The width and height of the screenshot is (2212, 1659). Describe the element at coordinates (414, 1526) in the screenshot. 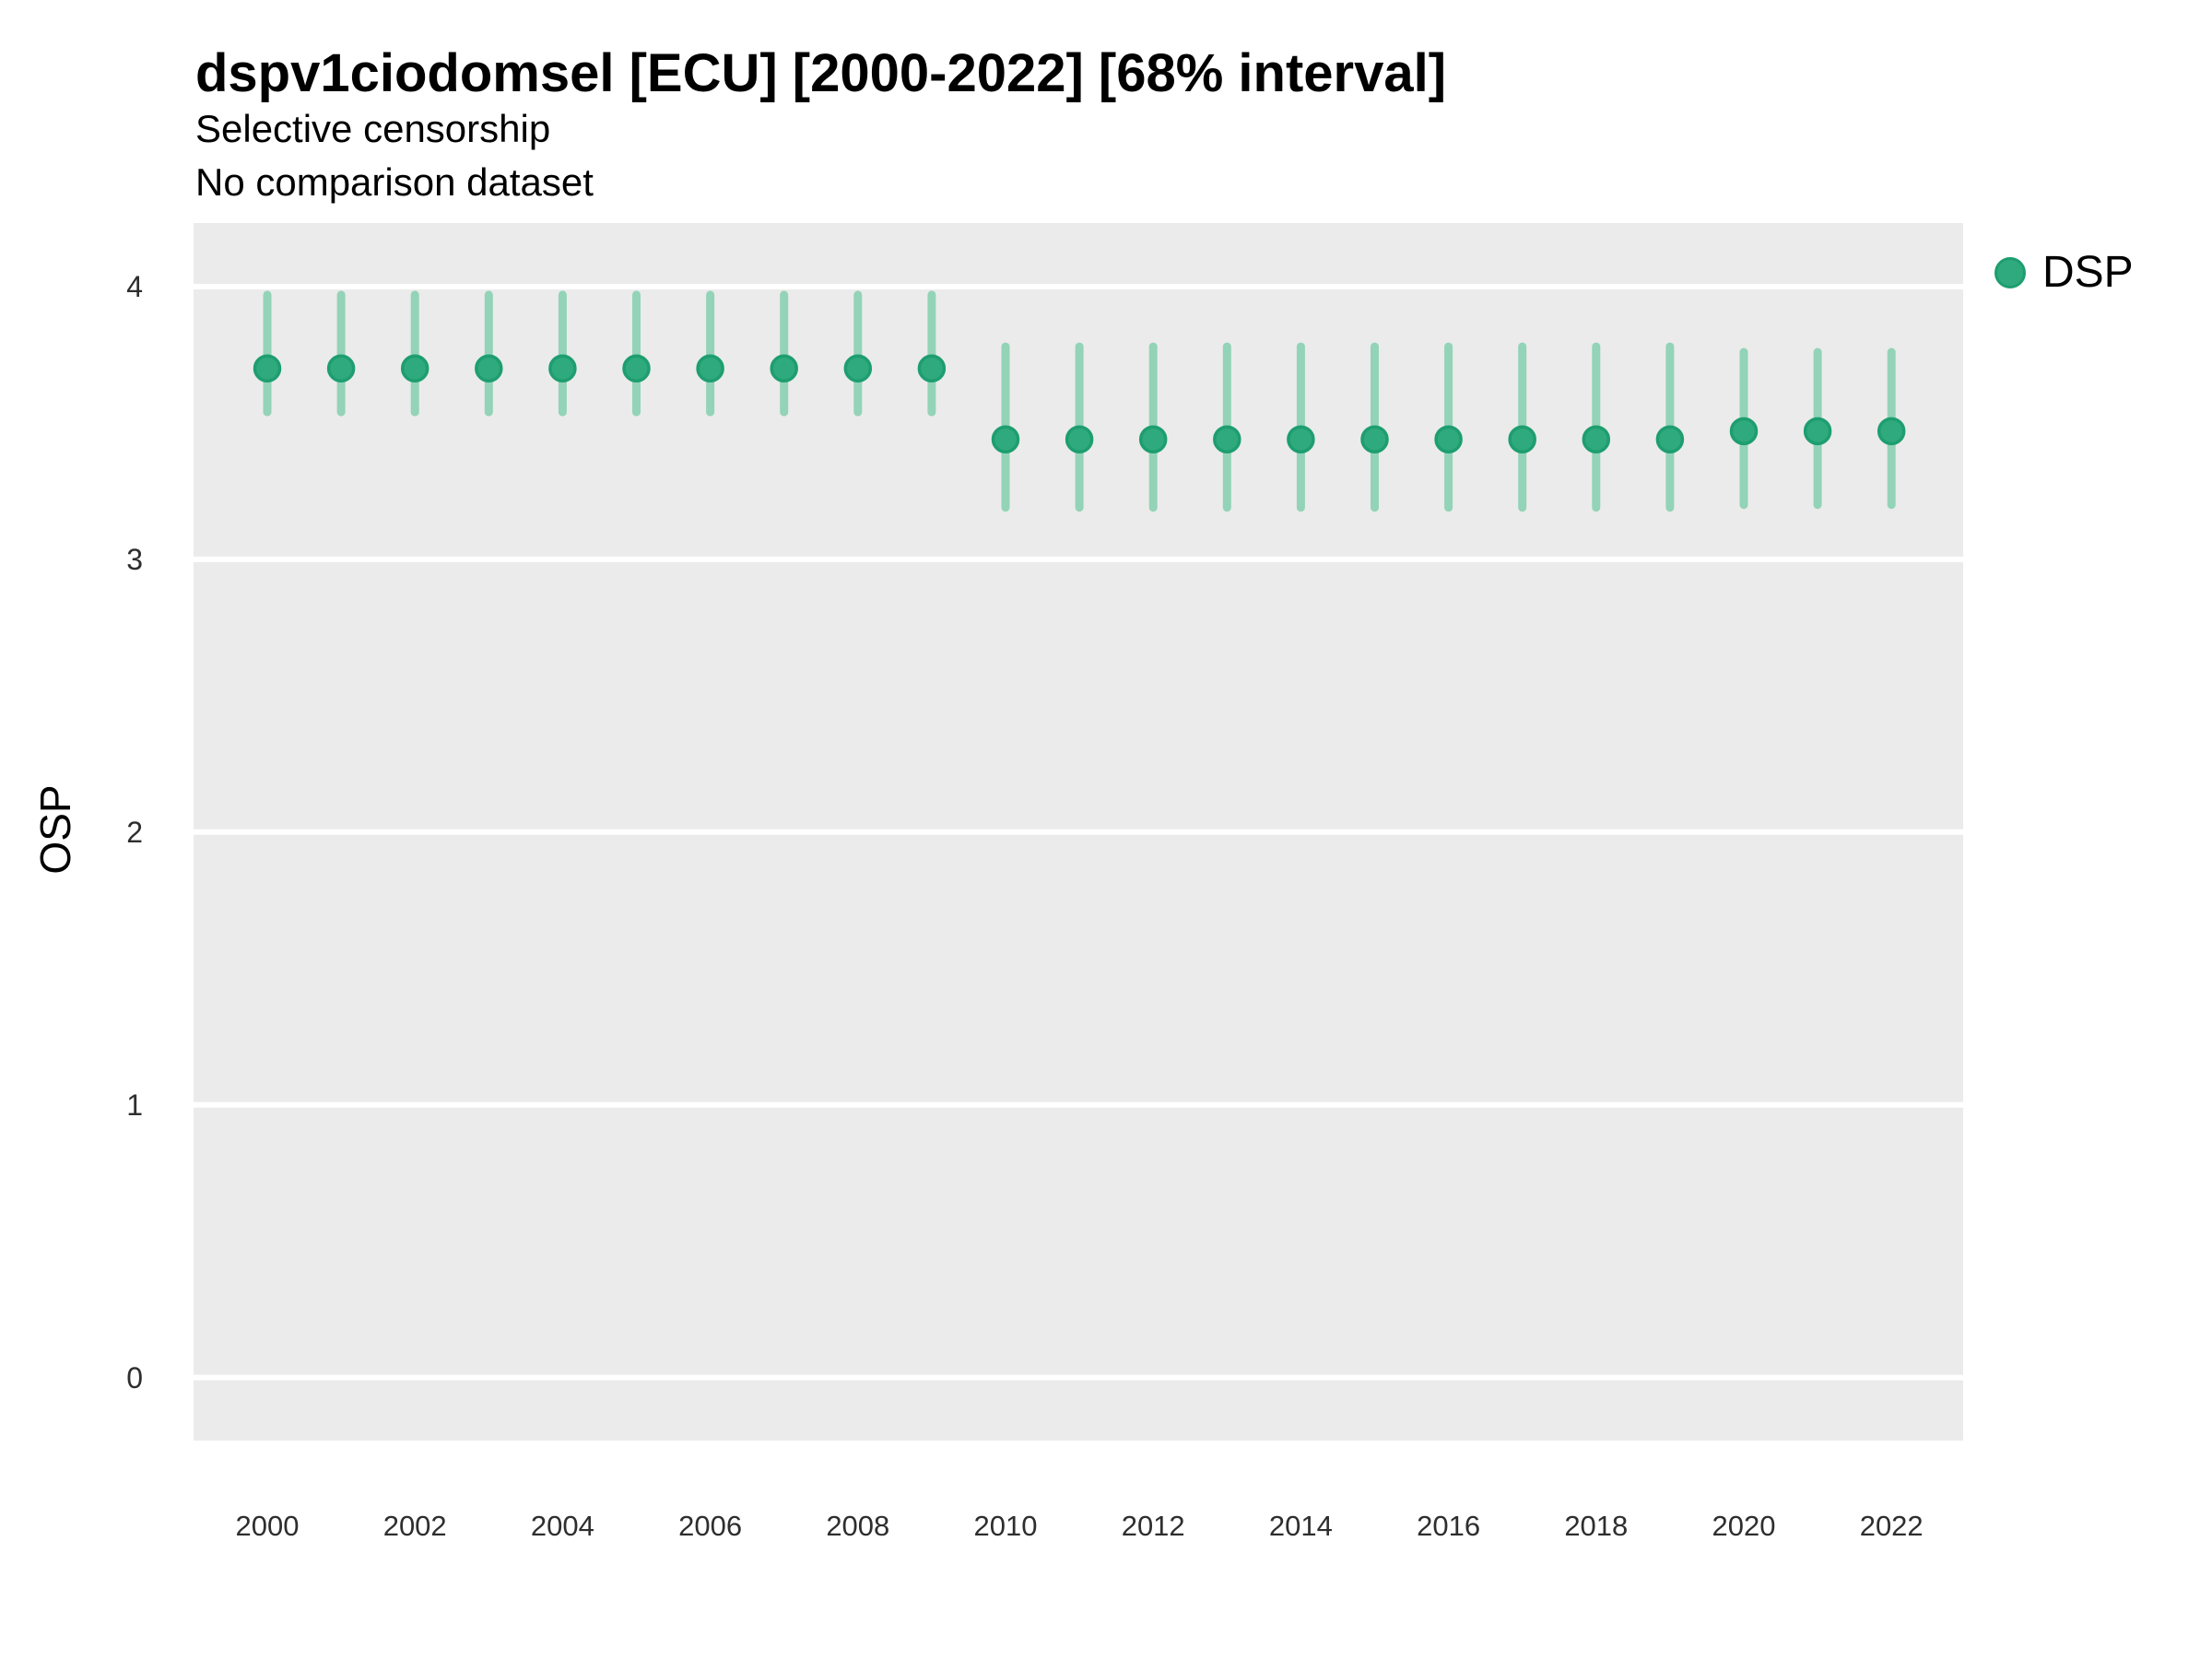

I see `x-tick-label: 2002` at that location.